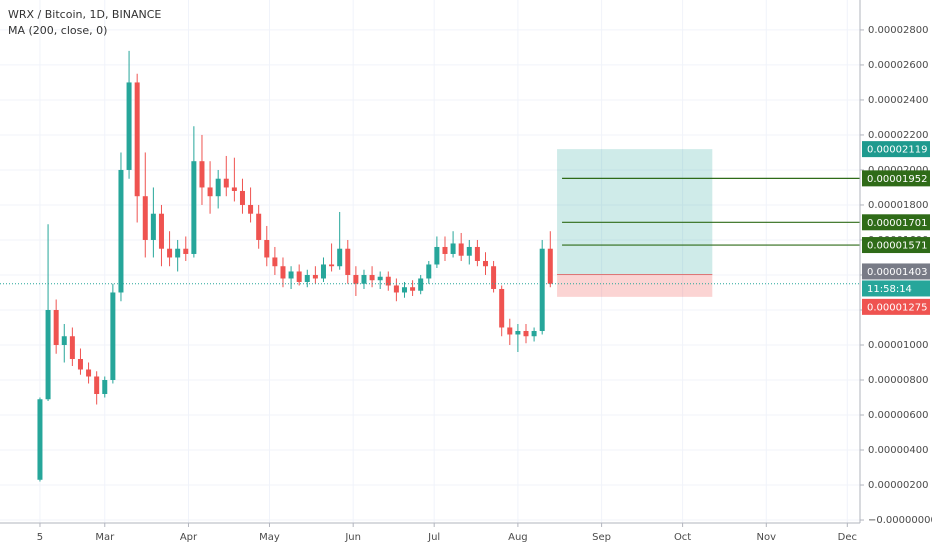 The height and width of the screenshot is (550, 932). What do you see at coordinates (900, 520) in the screenshot?
I see `y-tick-label: −0.00000000` at bounding box center [900, 520].